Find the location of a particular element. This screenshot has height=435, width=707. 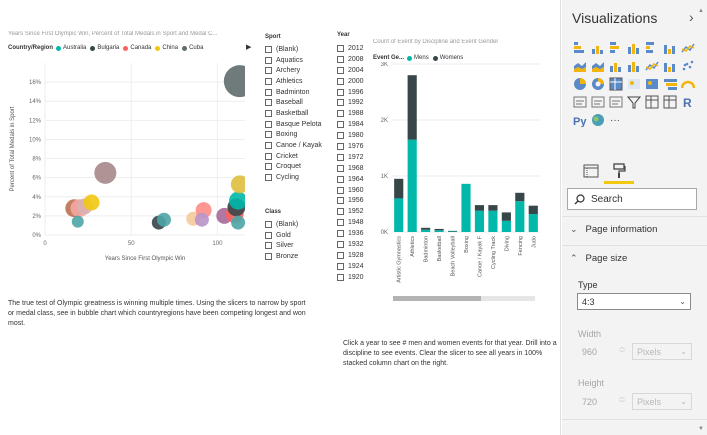

width-unit-select: Pixels ⌄ is located at coordinates (662, 351).